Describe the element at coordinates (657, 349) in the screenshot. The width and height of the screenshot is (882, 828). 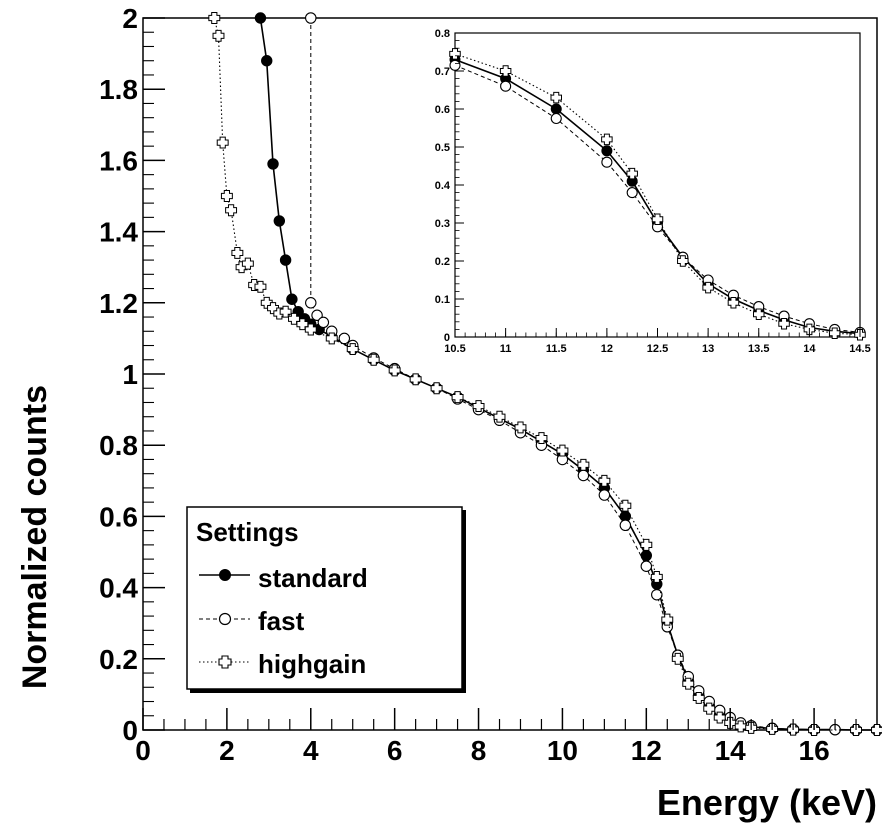
I see `inset-x-tick-label-4: 12.5` at that location.